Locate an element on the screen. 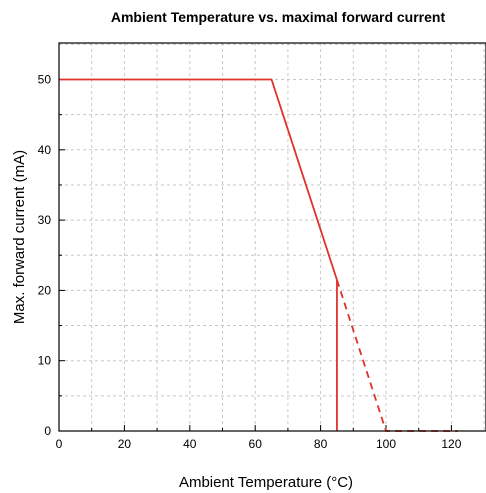 This screenshot has width=486, height=493. y-tick-label: 40 is located at coordinates (45, 150).